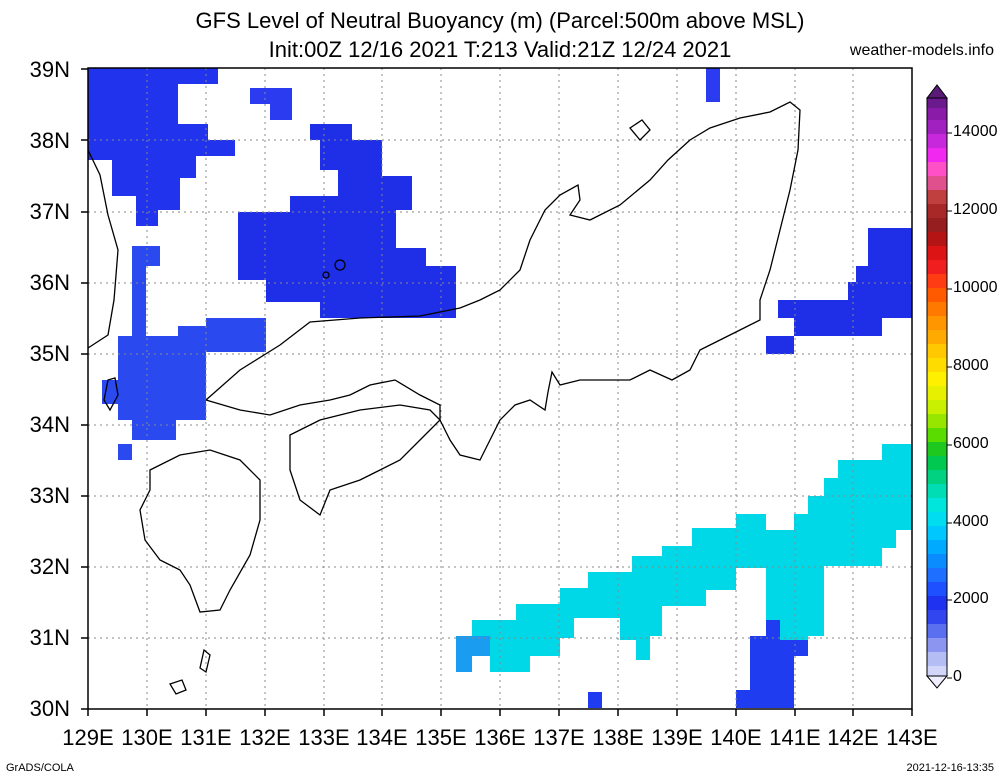 The height and width of the screenshot is (779, 1000). Describe the element at coordinates (49, 211) in the screenshot. I see `lat-label-37n: 37N` at that location.